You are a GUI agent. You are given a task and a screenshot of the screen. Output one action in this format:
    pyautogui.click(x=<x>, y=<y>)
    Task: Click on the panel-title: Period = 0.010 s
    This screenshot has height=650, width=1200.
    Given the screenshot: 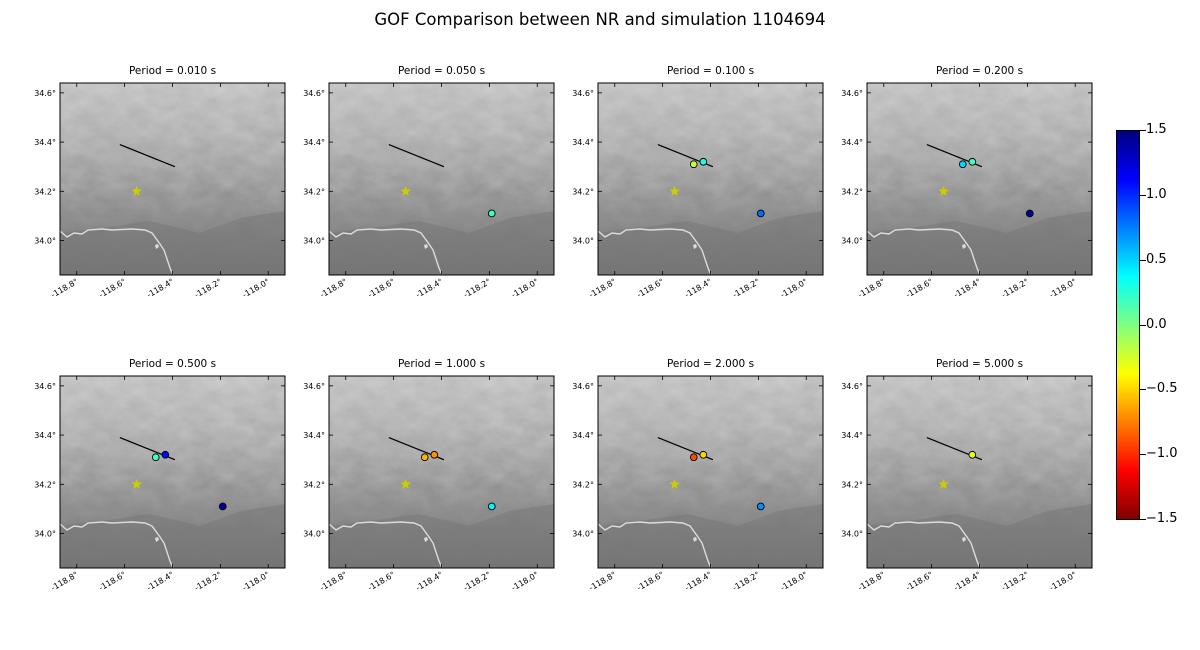 What is the action you would take?
    pyautogui.click(x=172, y=71)
    